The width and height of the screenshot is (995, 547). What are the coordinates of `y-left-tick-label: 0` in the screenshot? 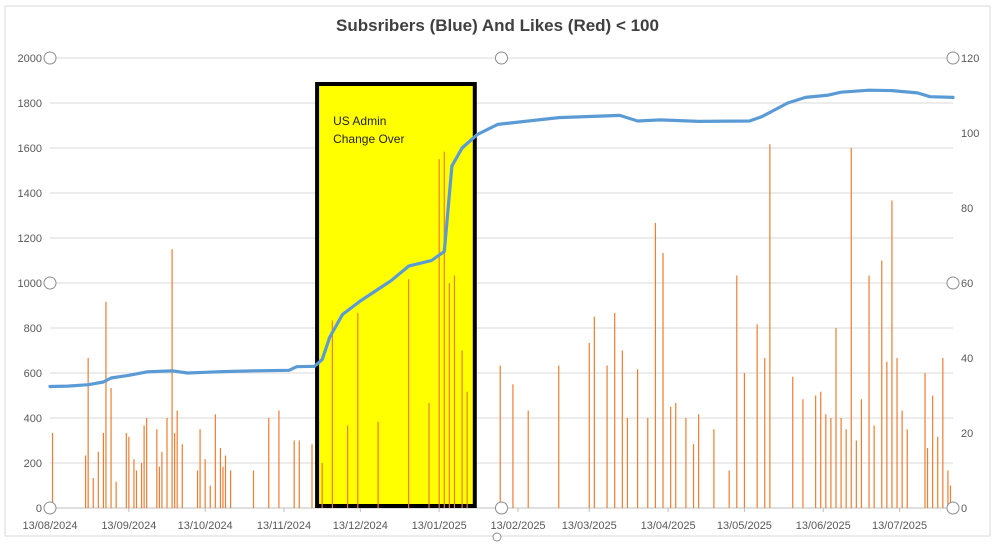 It's located at (39, 509).